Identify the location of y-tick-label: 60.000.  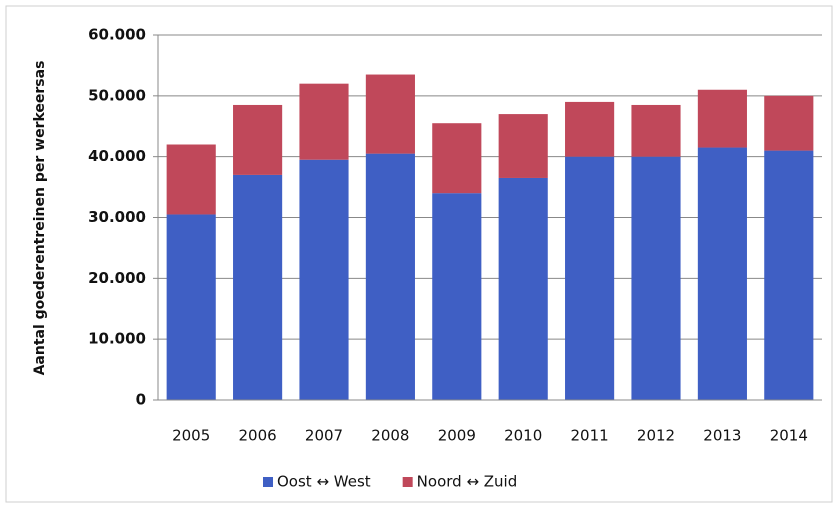
(117, 35).